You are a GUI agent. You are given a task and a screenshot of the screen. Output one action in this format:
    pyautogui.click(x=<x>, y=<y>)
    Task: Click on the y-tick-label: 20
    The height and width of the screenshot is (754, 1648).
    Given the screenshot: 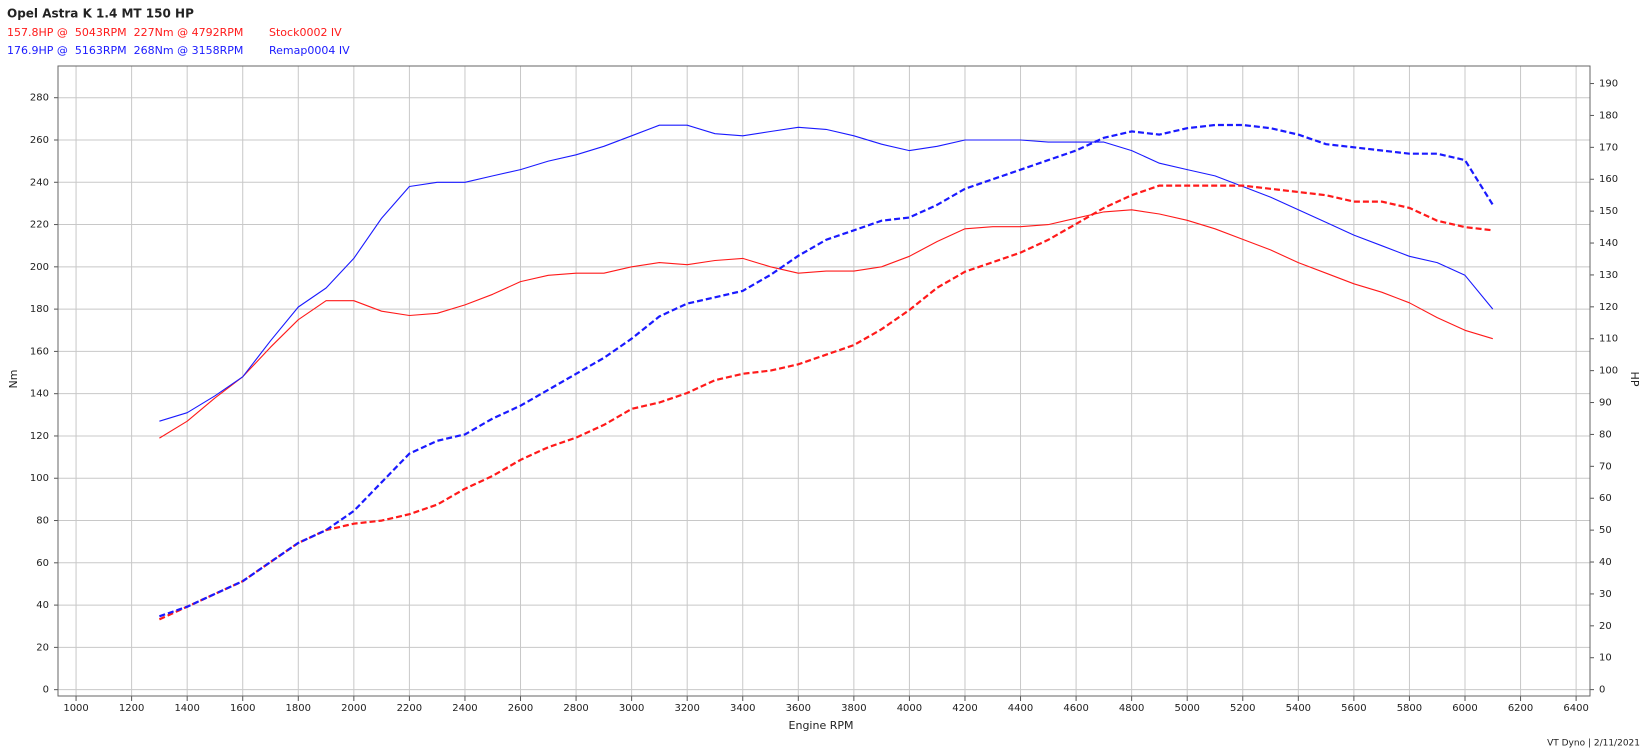 What is the action you would take?
    pyautogui.click(x=42, y=647)
    